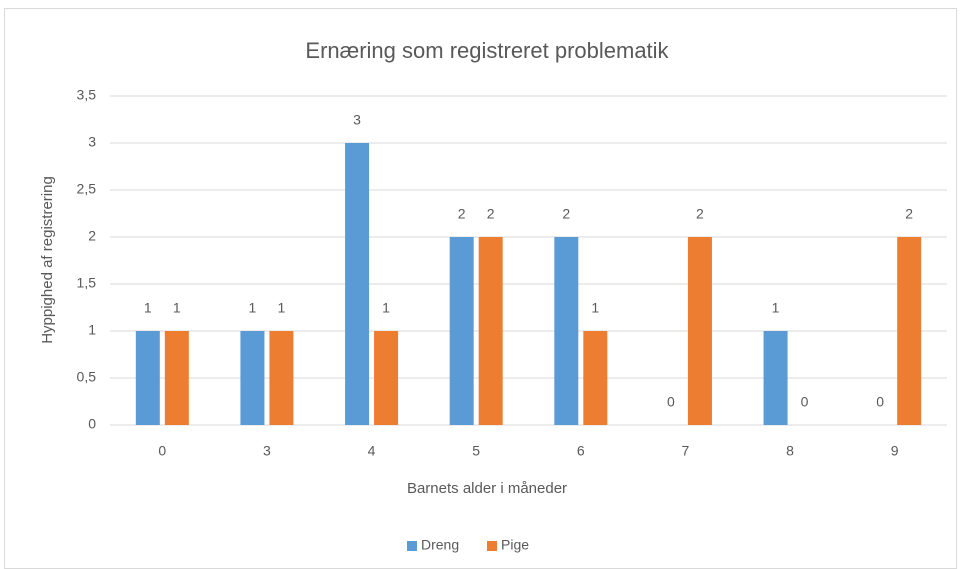 The height and width of the screenshot is (569, 961). What do you see at coordinates (87, 95) in the screenshot?
I see `y-tick-label: 3,5` at bounding box center [87, 95].